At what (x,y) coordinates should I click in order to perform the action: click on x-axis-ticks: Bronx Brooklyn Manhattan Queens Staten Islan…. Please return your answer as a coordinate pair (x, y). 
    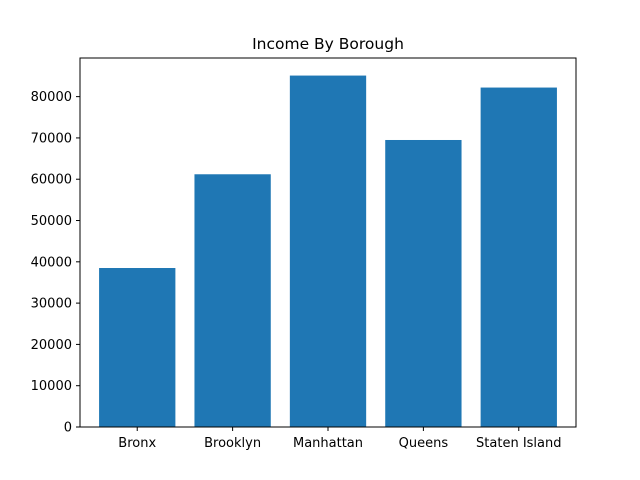
    Looking at the image, I should click on (340, 439).